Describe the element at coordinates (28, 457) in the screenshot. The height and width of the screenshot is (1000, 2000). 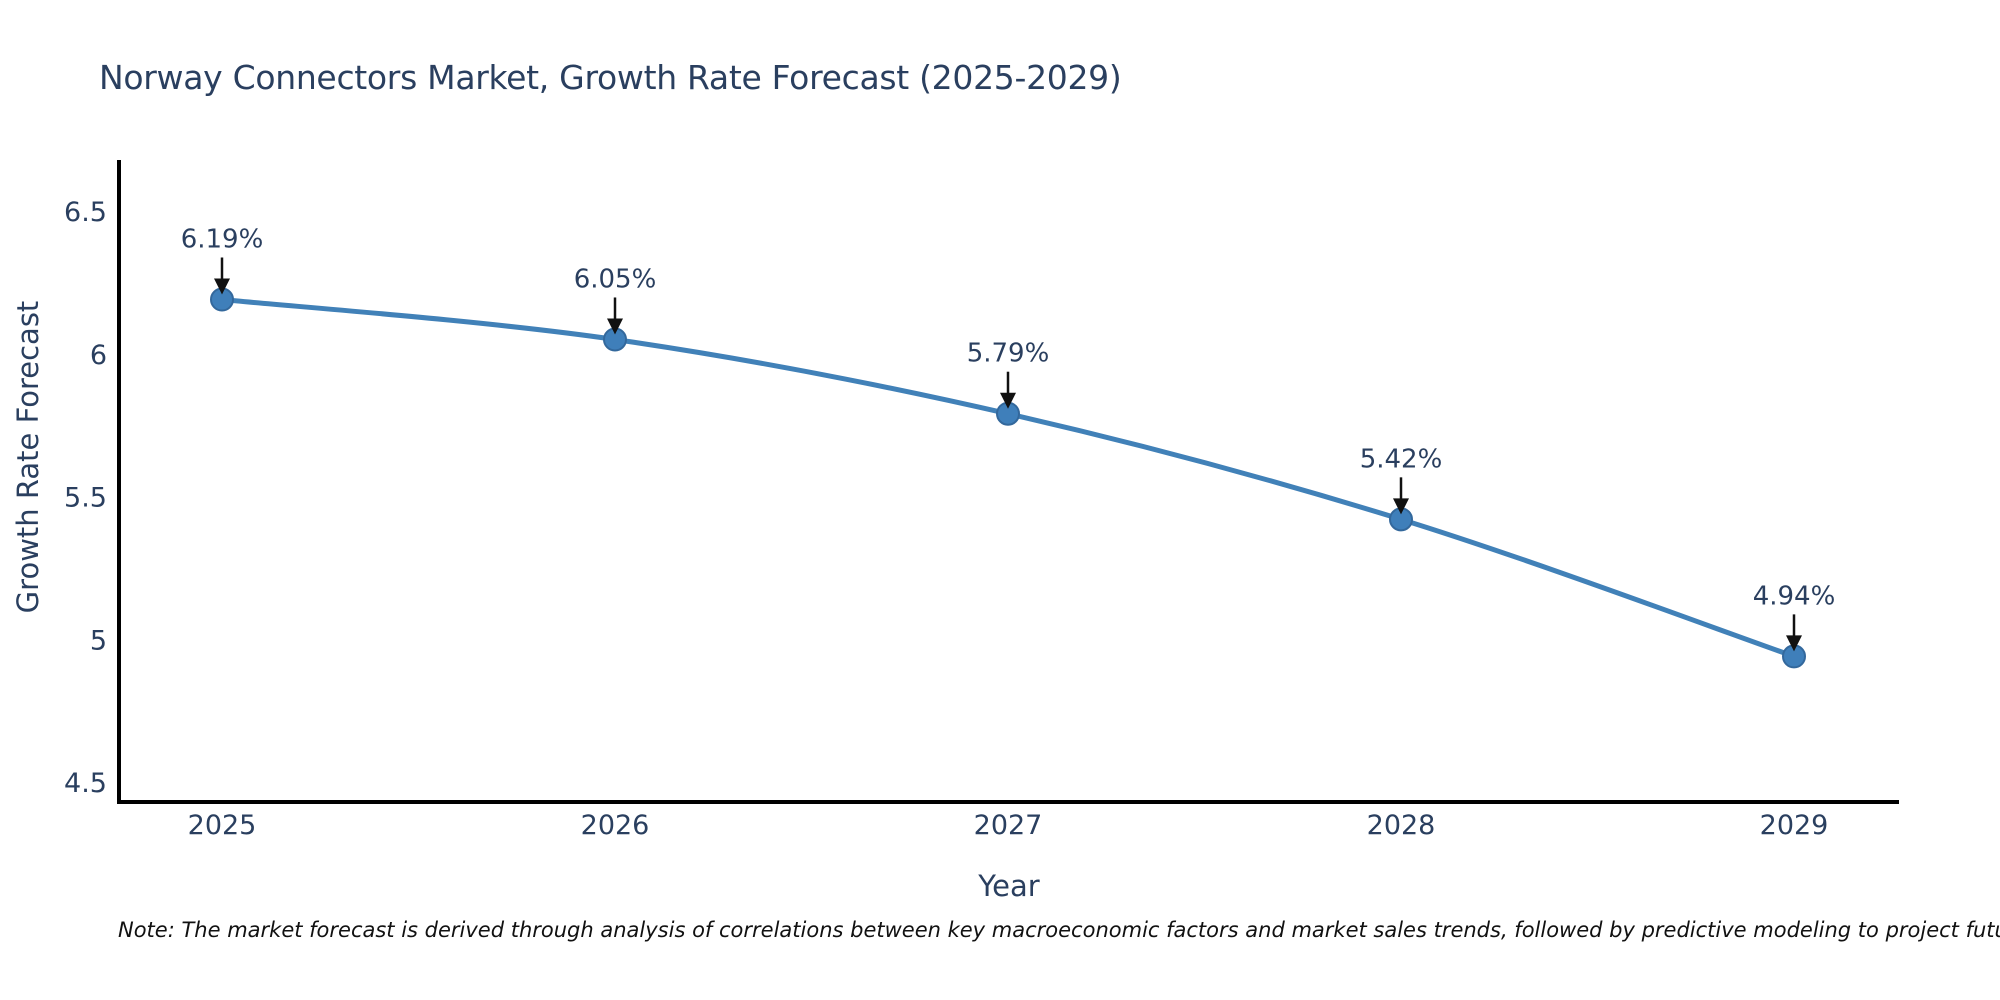
I see `y-axis-title: Growth Rate Forecast` at that location.